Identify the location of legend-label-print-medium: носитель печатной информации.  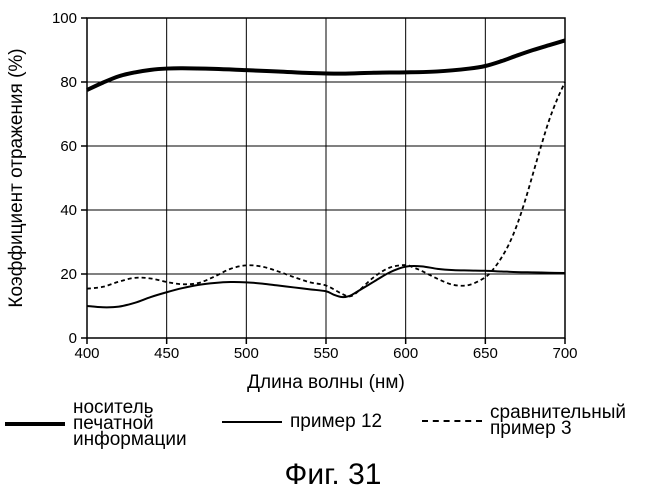
(130, 424).